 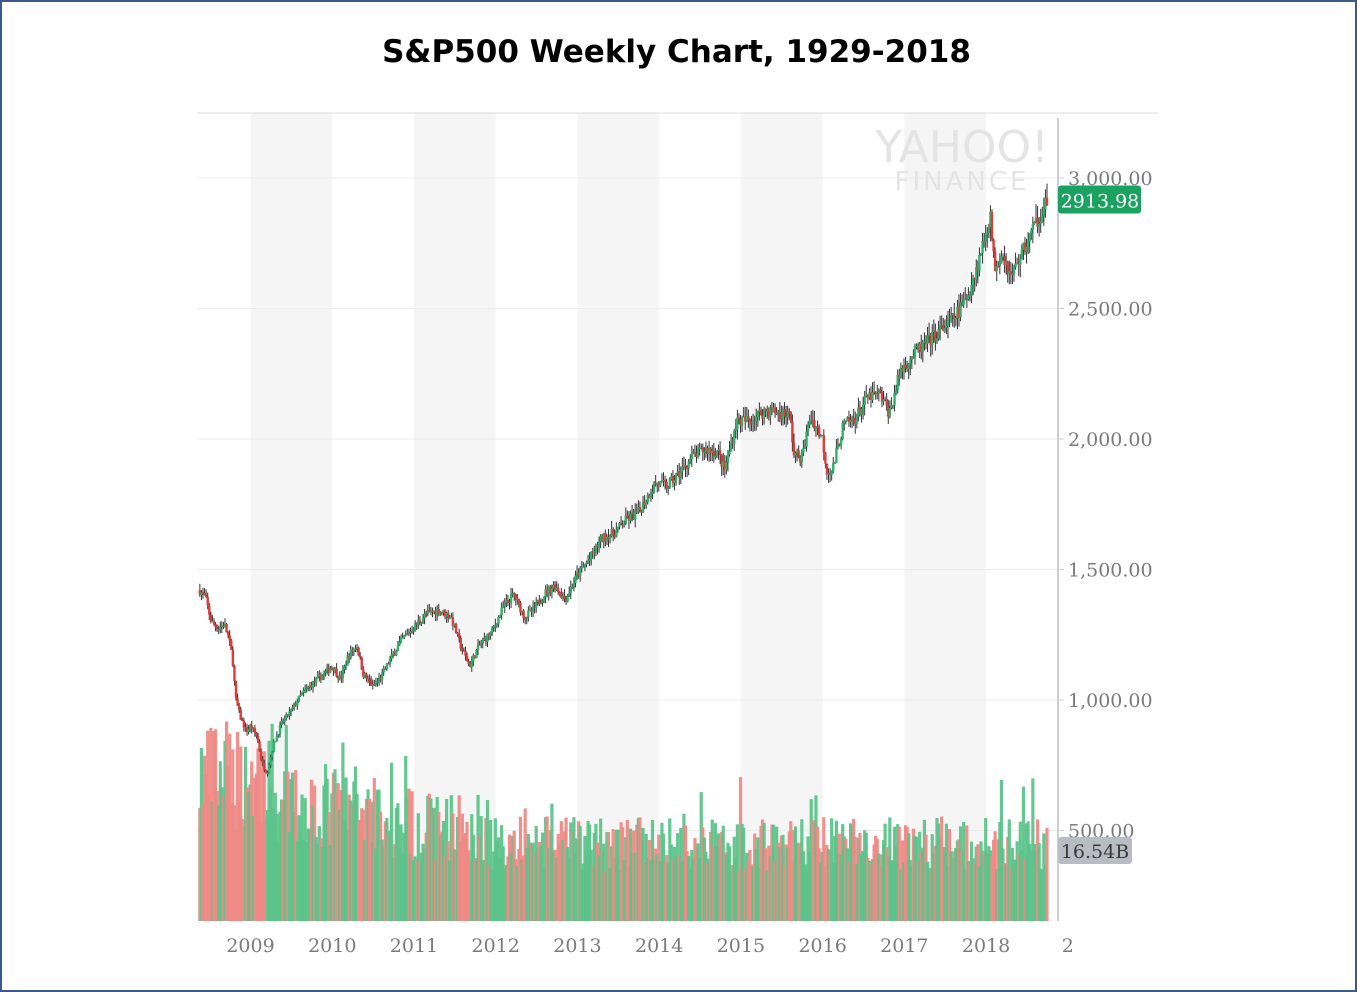 What do you see at coordinates (962, 182) in the screenshot?
I see `watermark-line2: FINANCE` at bounding box center [962, 182].